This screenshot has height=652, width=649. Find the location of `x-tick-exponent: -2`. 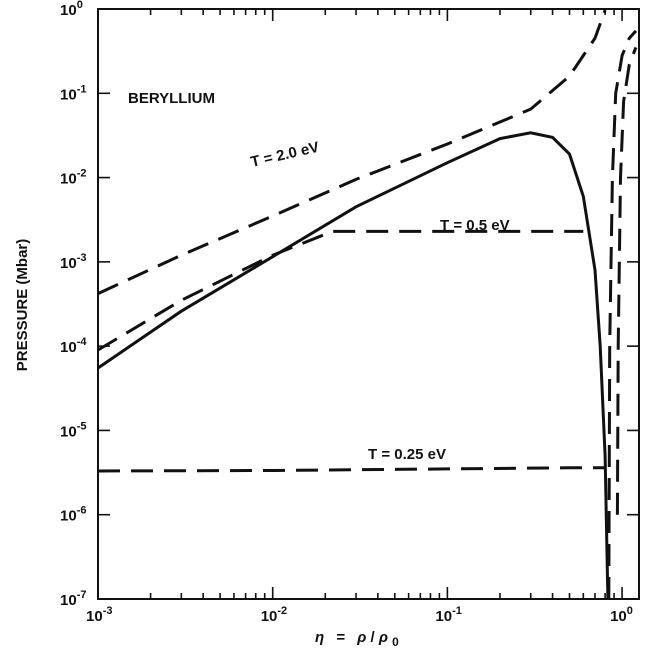

x-tick-exponent: -2 is located at coordinates (282, 611).